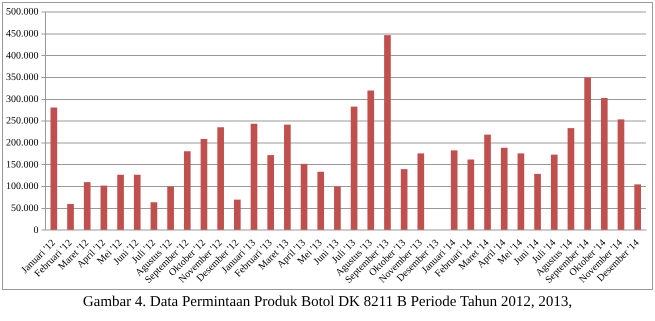 This screenshot has height=321, width=655. Describe the element at coordinates (22, 164) in the screenshot. I see `y-tick-label: 150.000` at that location.